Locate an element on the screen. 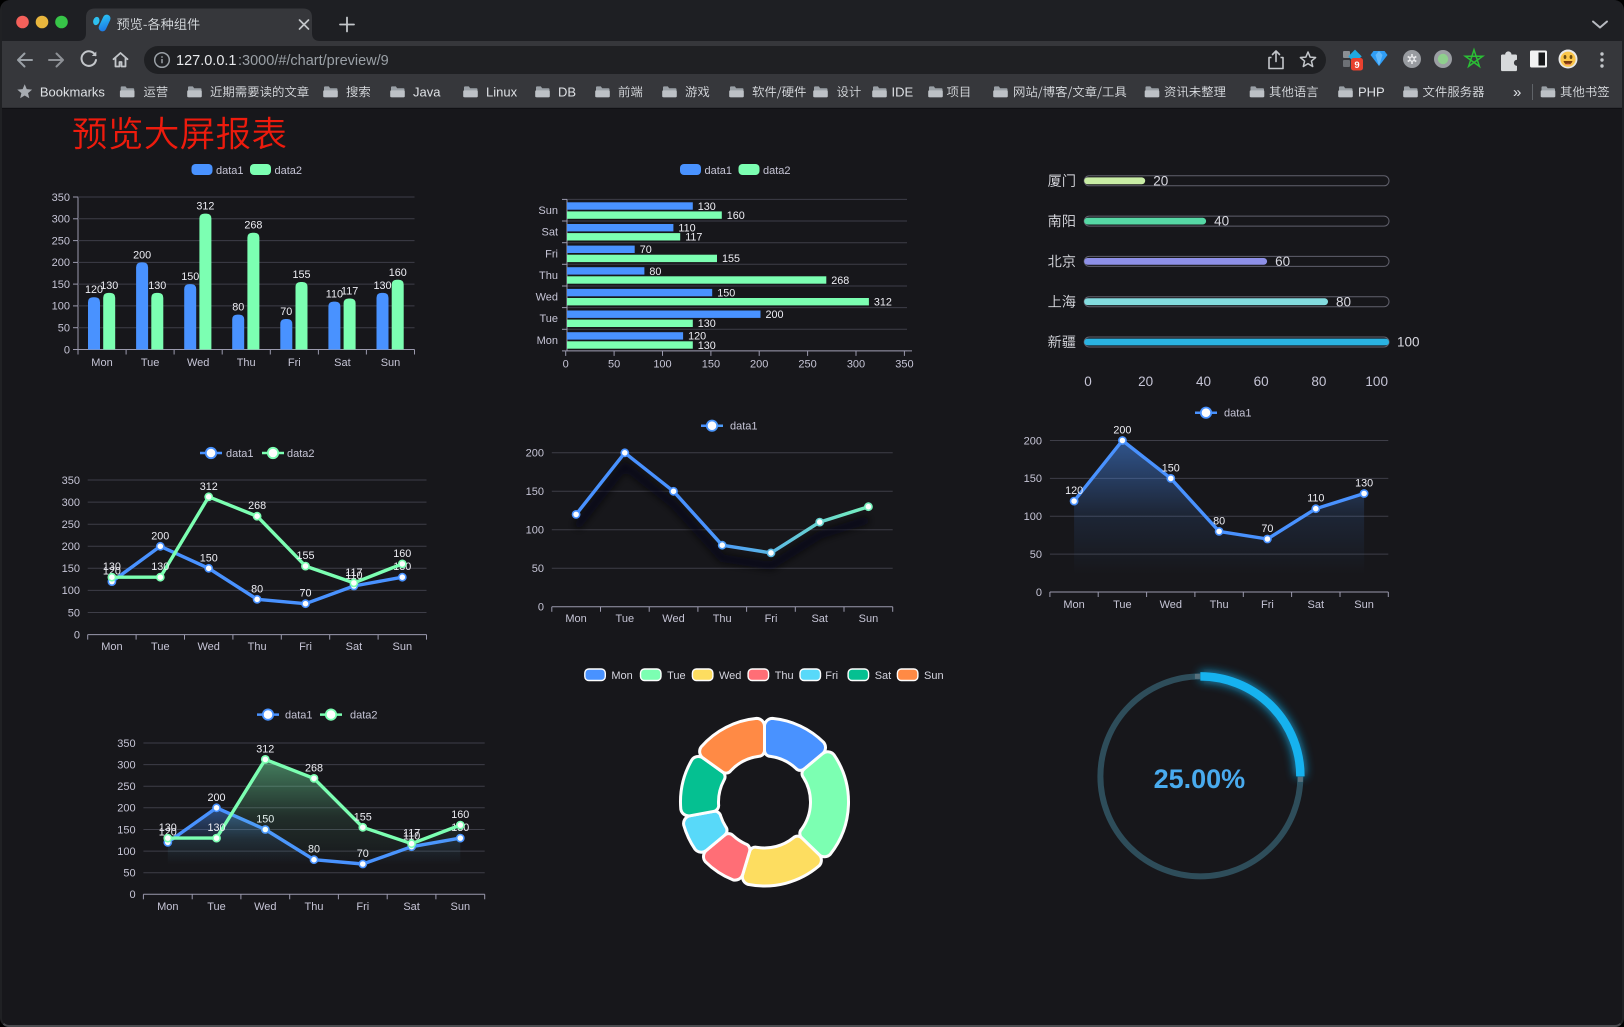  svg-text: :3000/#/chart/preview/9 is located at coordinates (313, 61).